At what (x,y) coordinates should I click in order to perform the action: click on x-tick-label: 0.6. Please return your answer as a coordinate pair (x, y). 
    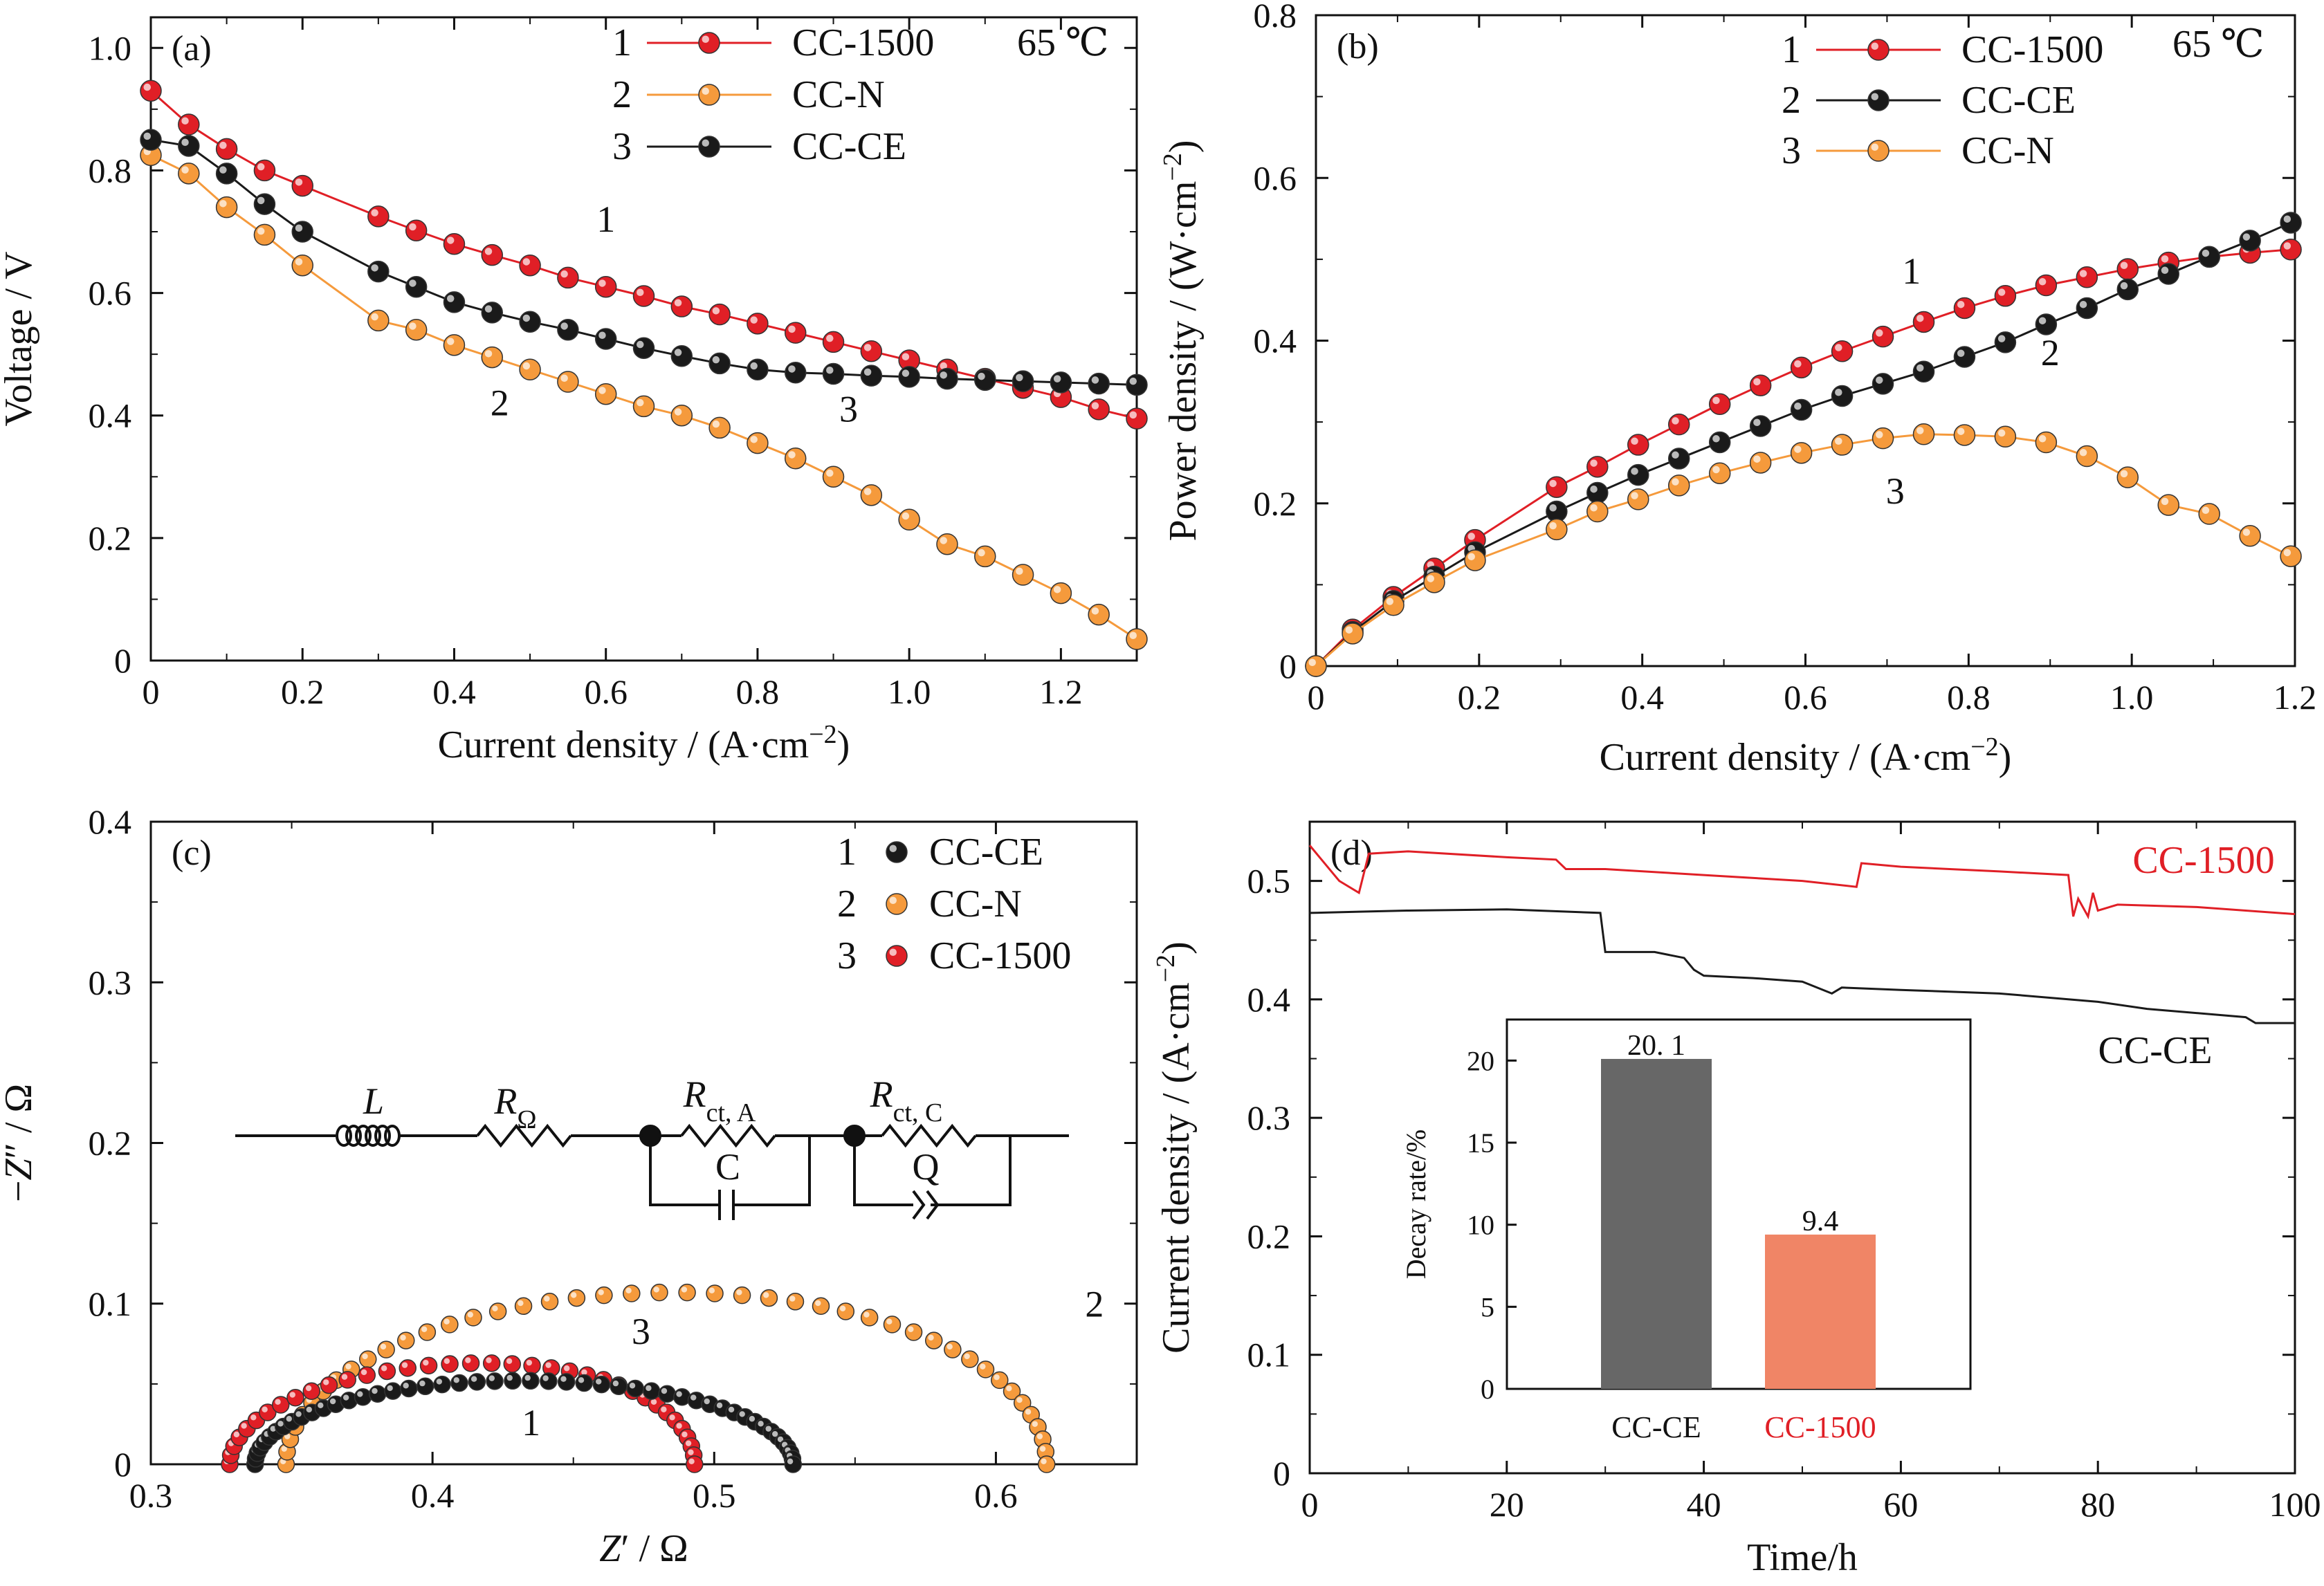
    Looking at the image, I should click on (996, 1495).